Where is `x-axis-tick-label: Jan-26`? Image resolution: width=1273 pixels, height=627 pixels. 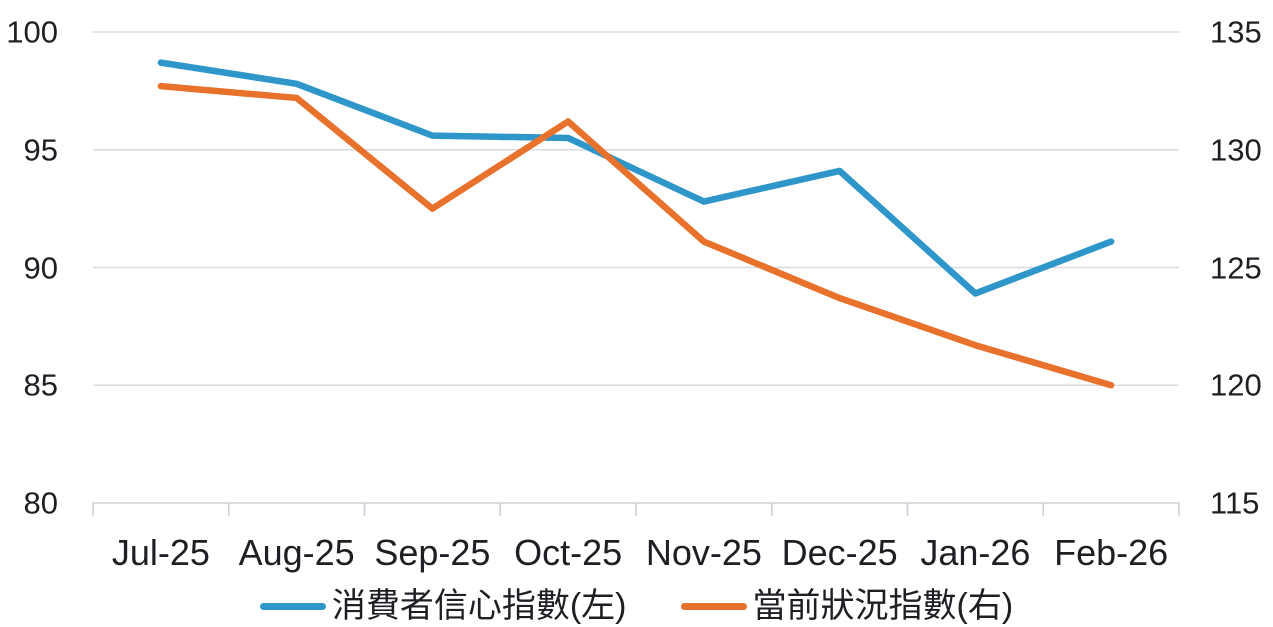
x-axis-tick-label: Jan-26 is located at coordinates (975, 552).